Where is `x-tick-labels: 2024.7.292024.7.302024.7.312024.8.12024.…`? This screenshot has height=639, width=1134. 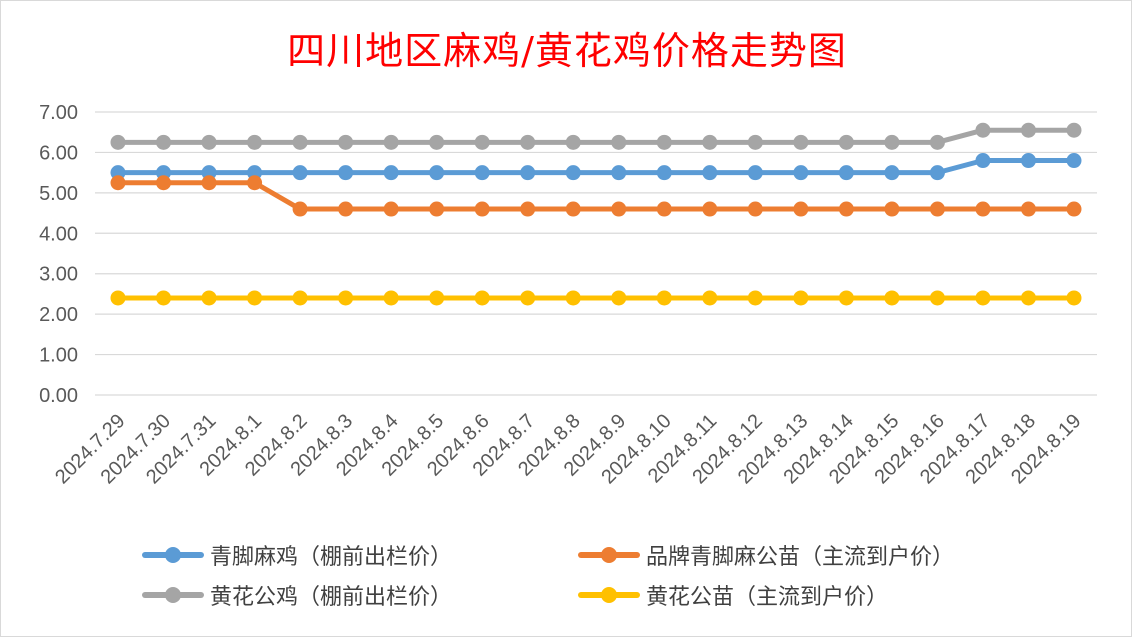 x-tick-labels: 2024.7.292024.7.302024.7.312024.8.12024.… is located at coordinates (568, 449).